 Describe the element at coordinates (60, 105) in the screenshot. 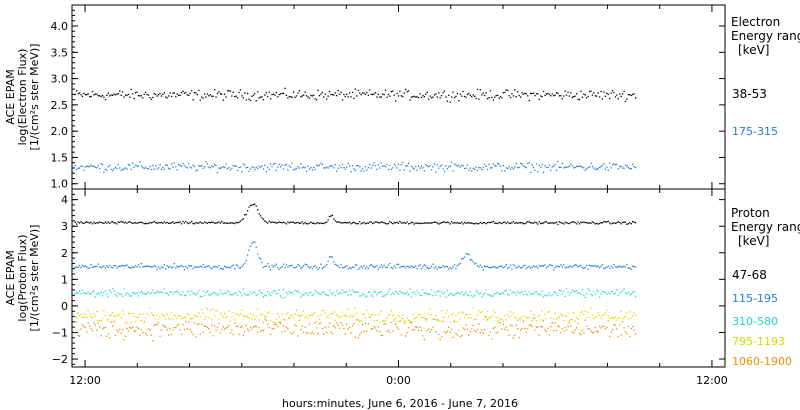

I see `electron-ytick-label: 2.5` at that location.